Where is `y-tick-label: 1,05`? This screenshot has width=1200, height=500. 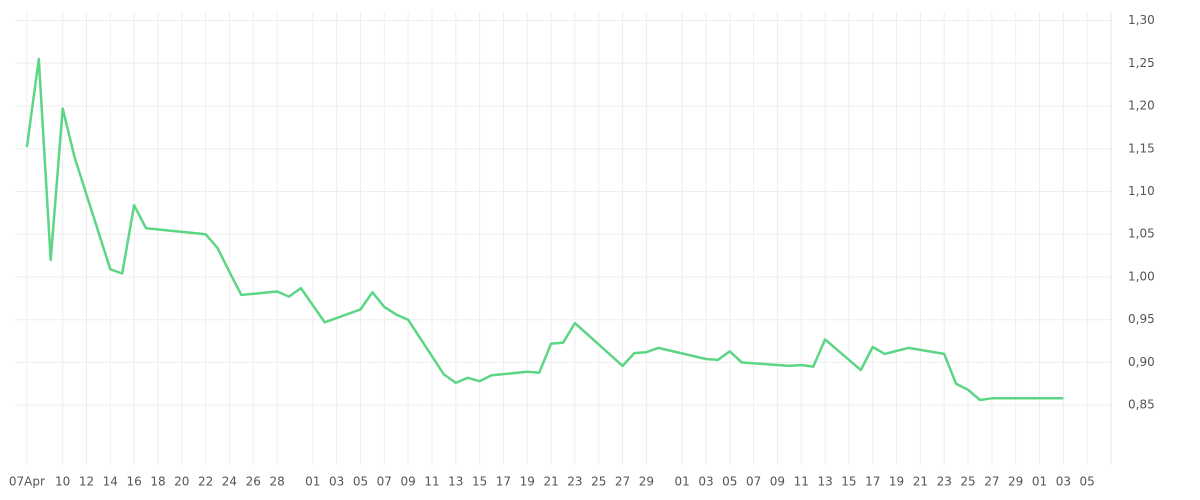
y-tick-label: 1,05 is located at coordinates (1141, 234).